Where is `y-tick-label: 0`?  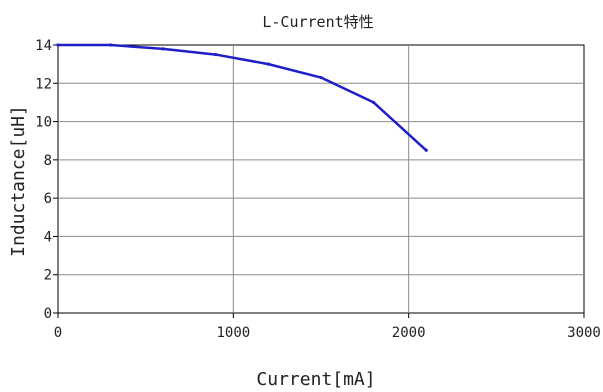
y-tick-label: 0 is located at coordinates (48, 314).